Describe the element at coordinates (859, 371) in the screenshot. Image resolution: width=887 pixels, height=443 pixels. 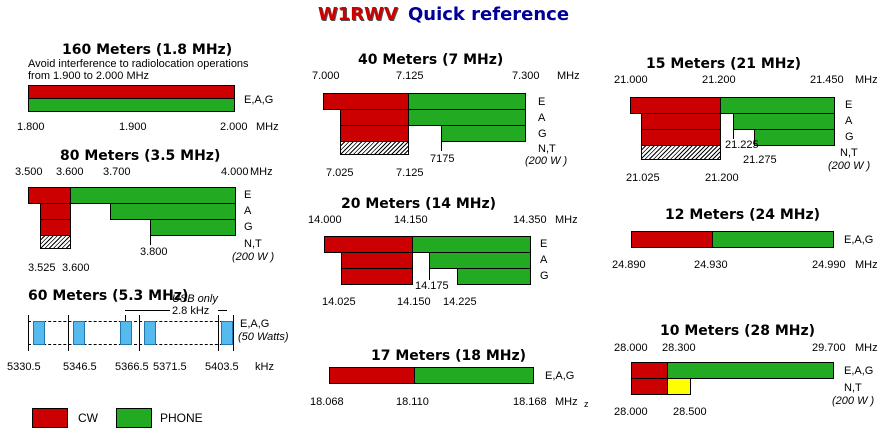
I see `band-10m-classes: E,A,G` at that location.